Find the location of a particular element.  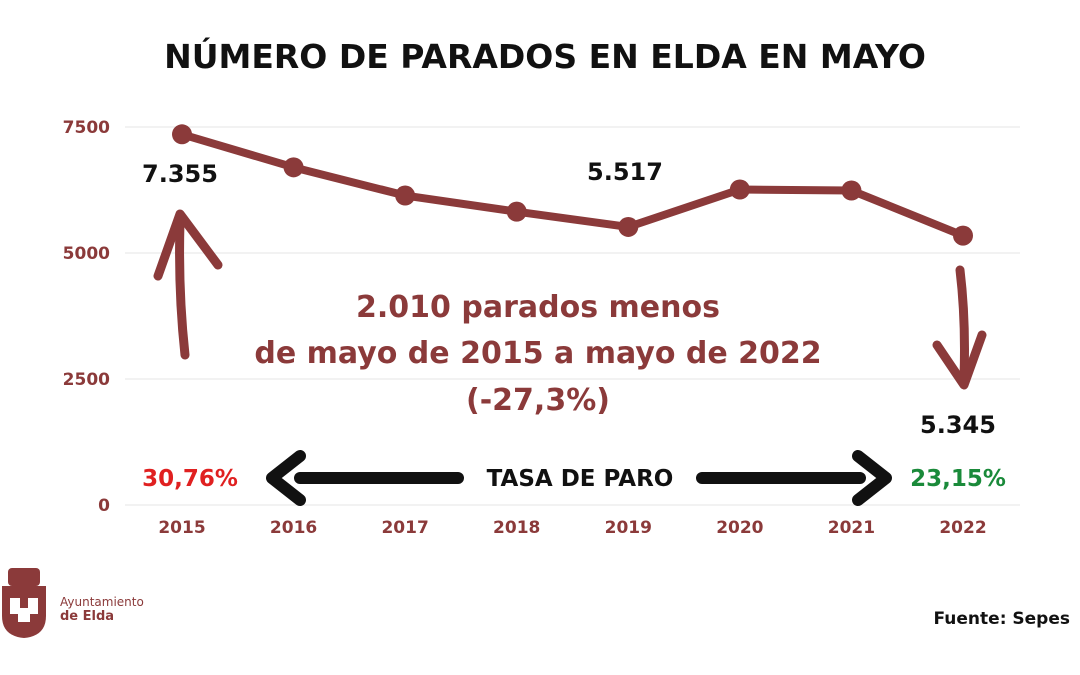

elda-coat-of-arms-logo is located at coordinates (24, 603).